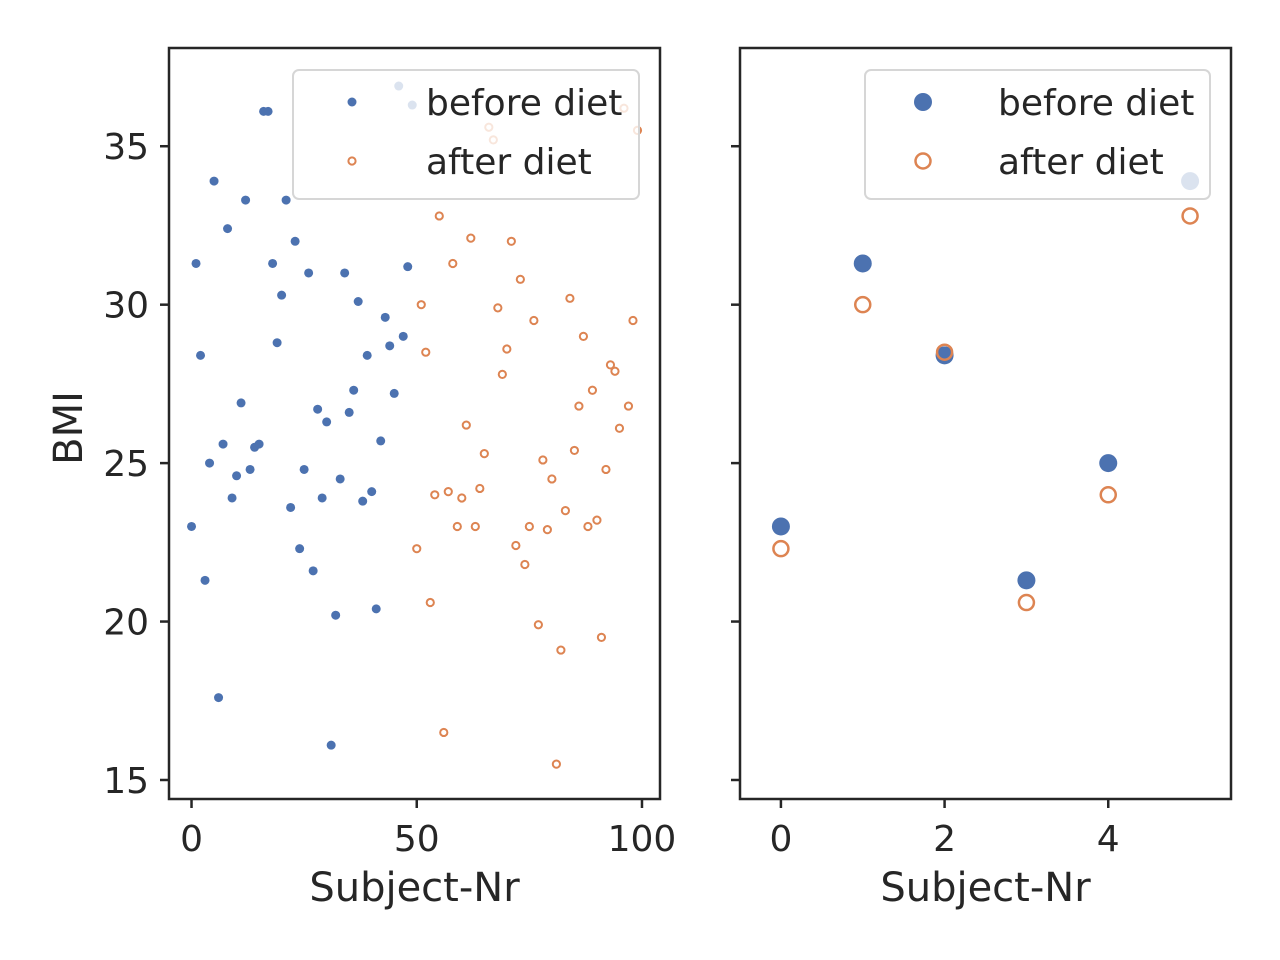  What do you see at coordinates (191, 839) in the screenshot?
I see `x-tick-label-left: 0` at bounding box center [191, 839].